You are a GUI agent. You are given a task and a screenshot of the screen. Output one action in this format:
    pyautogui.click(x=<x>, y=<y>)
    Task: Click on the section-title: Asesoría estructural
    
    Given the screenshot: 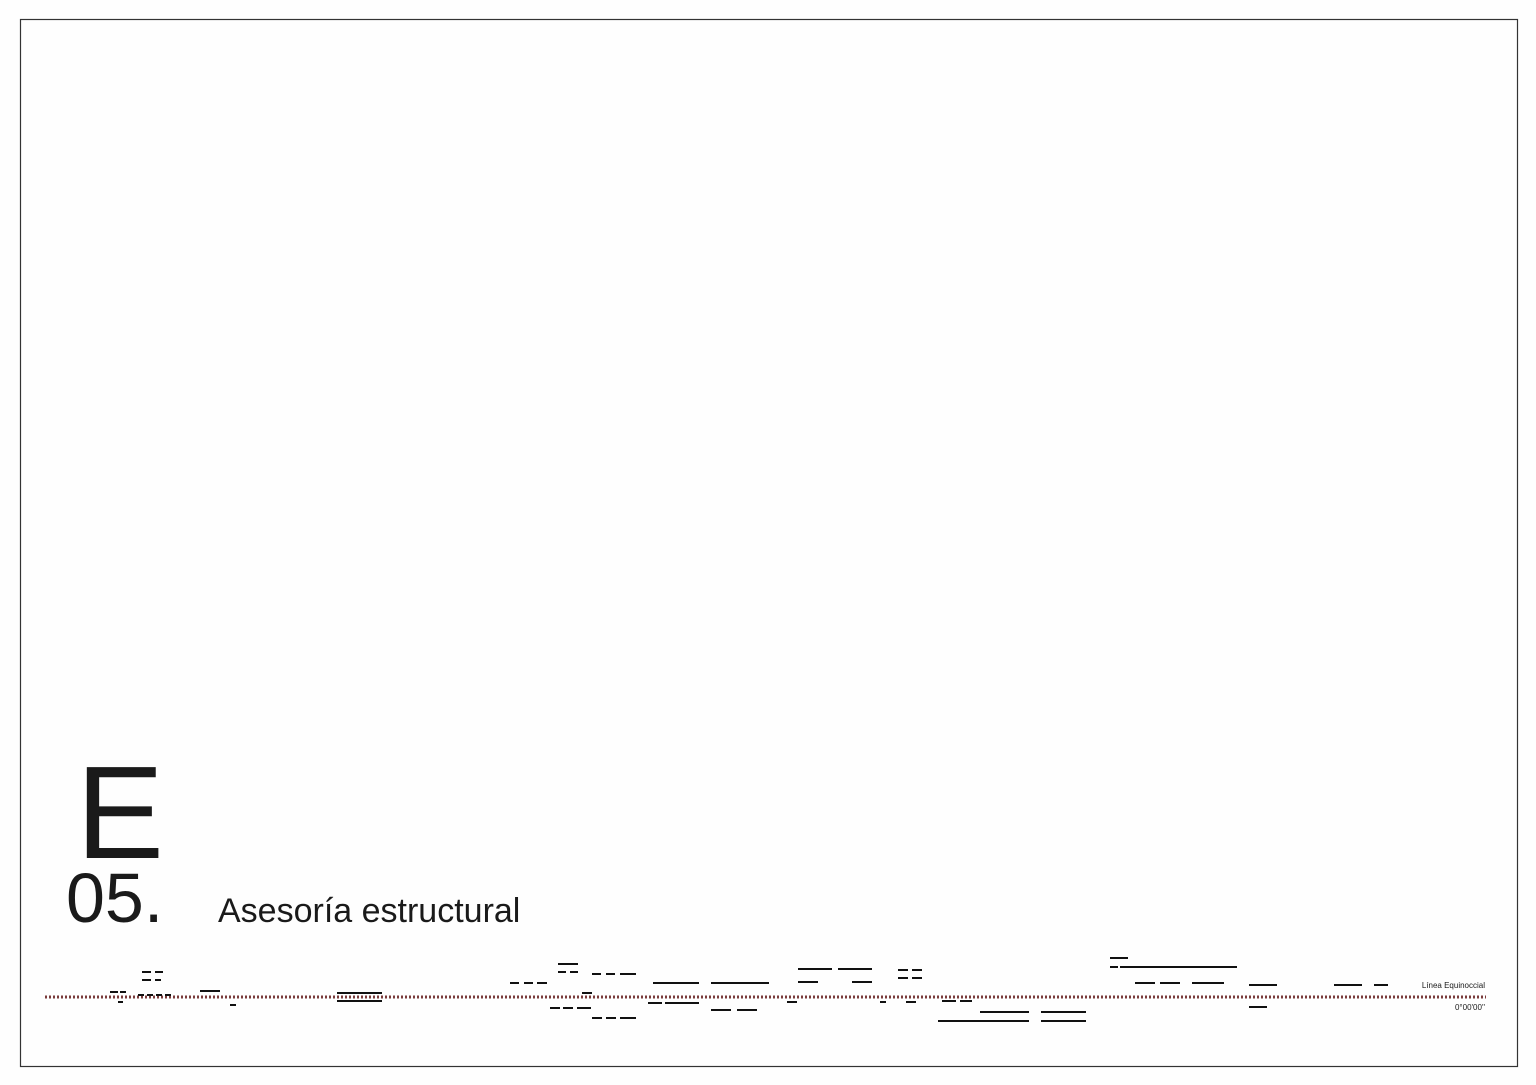 What is the action you would take?
    pyautogui.click(x=369, y=911)
    